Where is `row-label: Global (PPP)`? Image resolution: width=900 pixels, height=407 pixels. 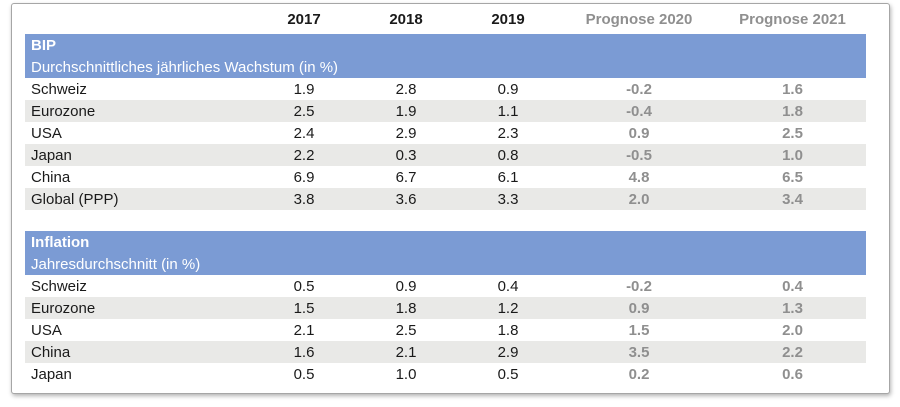
row-label: Global (PPP) is located at coordinates (75, 199).